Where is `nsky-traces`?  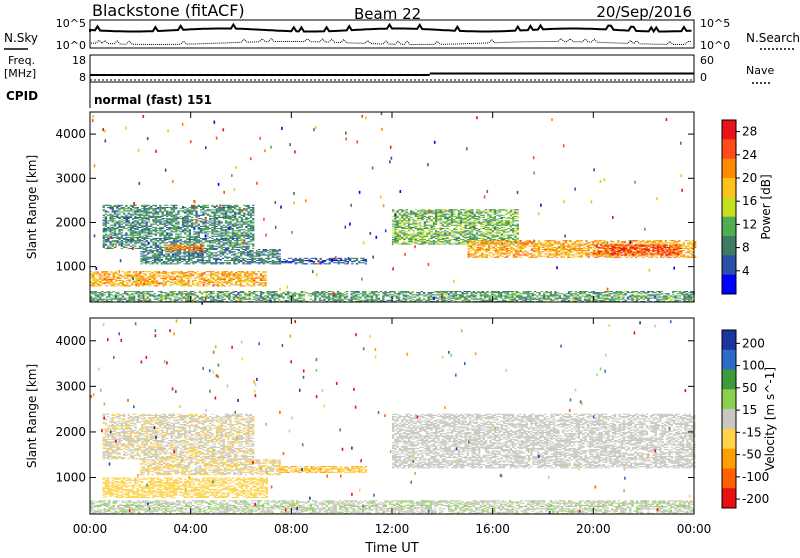
nsky-traces is located at coordinates (391, 35).